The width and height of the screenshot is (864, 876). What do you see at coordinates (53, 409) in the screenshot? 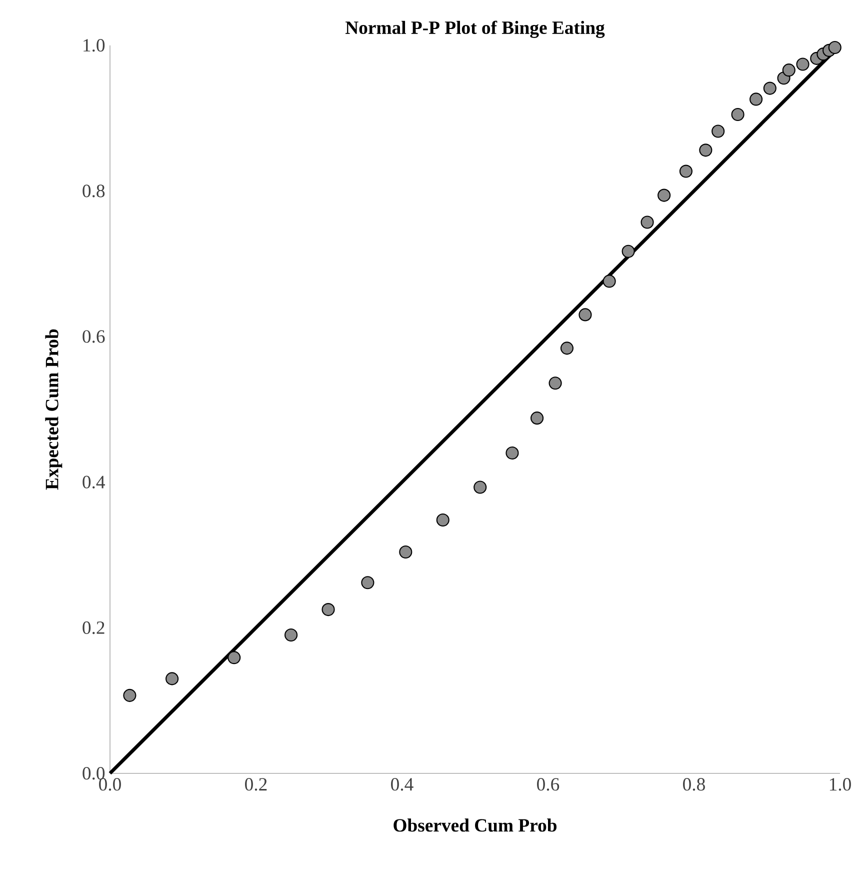
I see `y-axis-title: Expected Cum Prob` at bounding box center [53, 409].